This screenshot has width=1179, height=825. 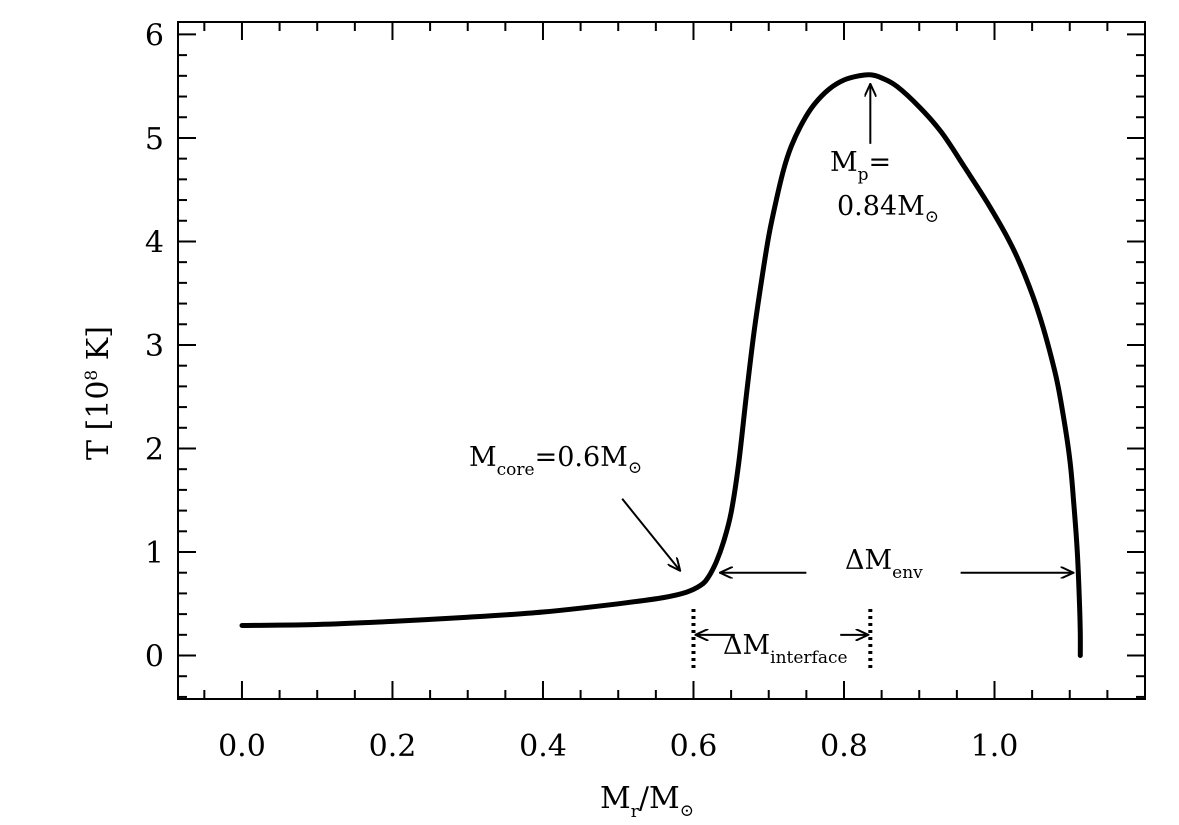 I want to click on interface-label: ΔMinterface, so click(x=785, y=649).